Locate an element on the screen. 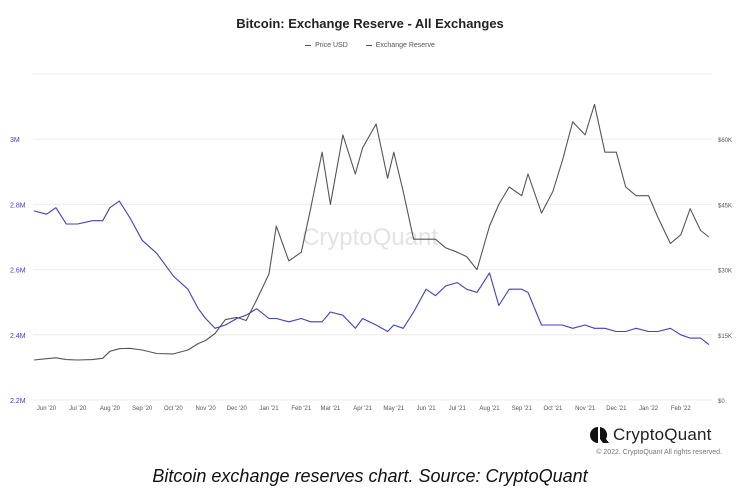  x-tick-label: Dec '21 is located at coordinates (616, 409).